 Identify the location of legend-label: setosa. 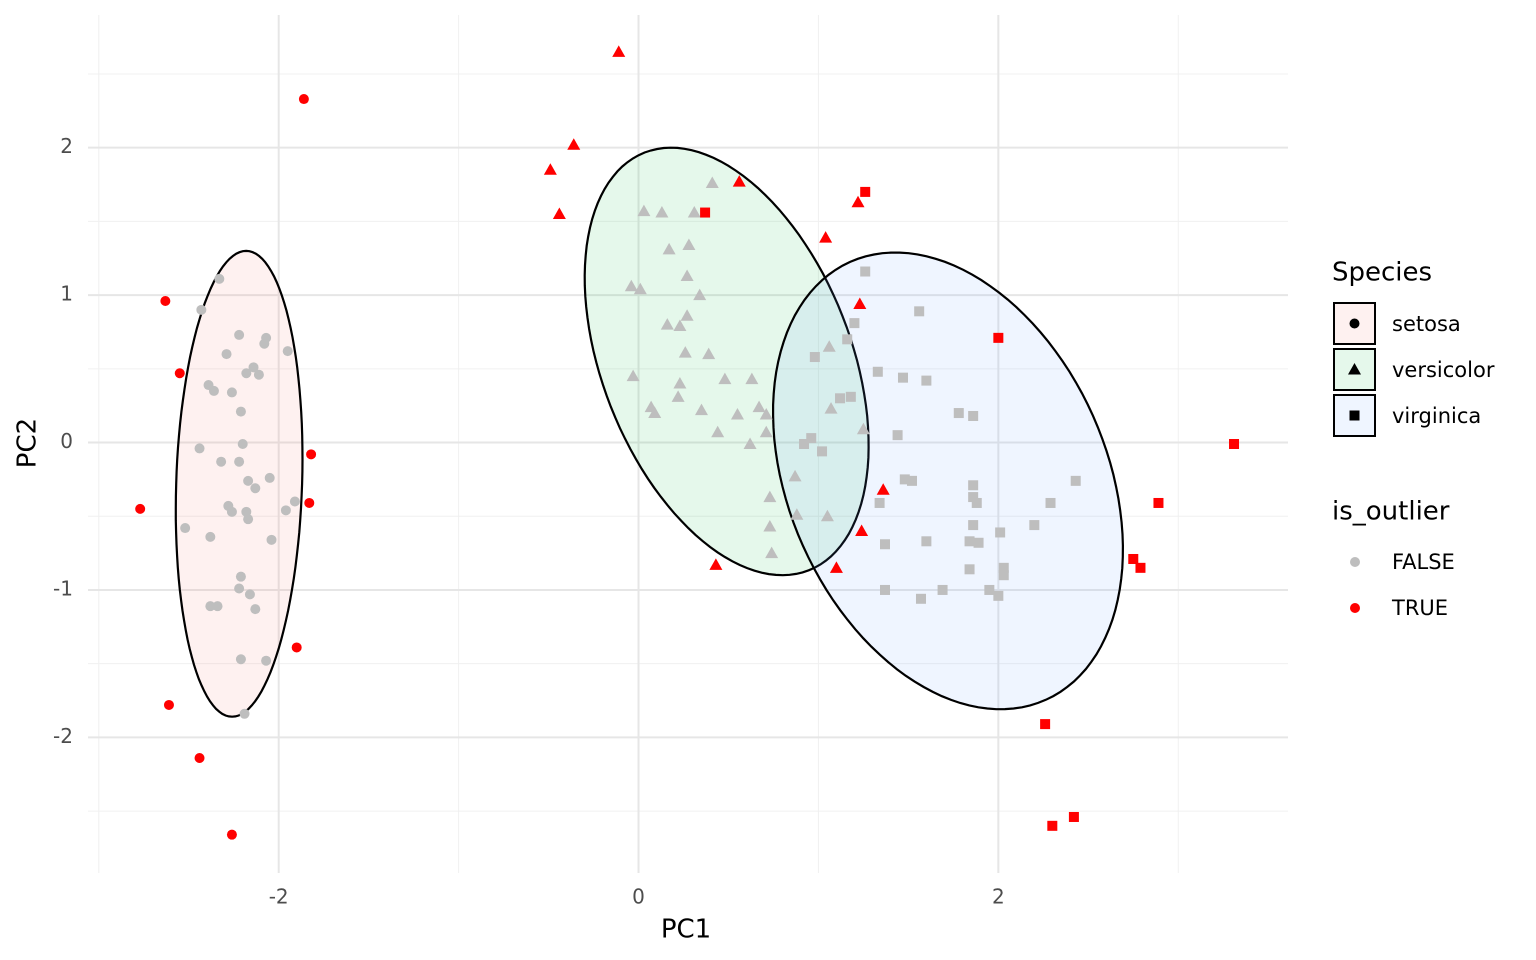
(1426, 324).